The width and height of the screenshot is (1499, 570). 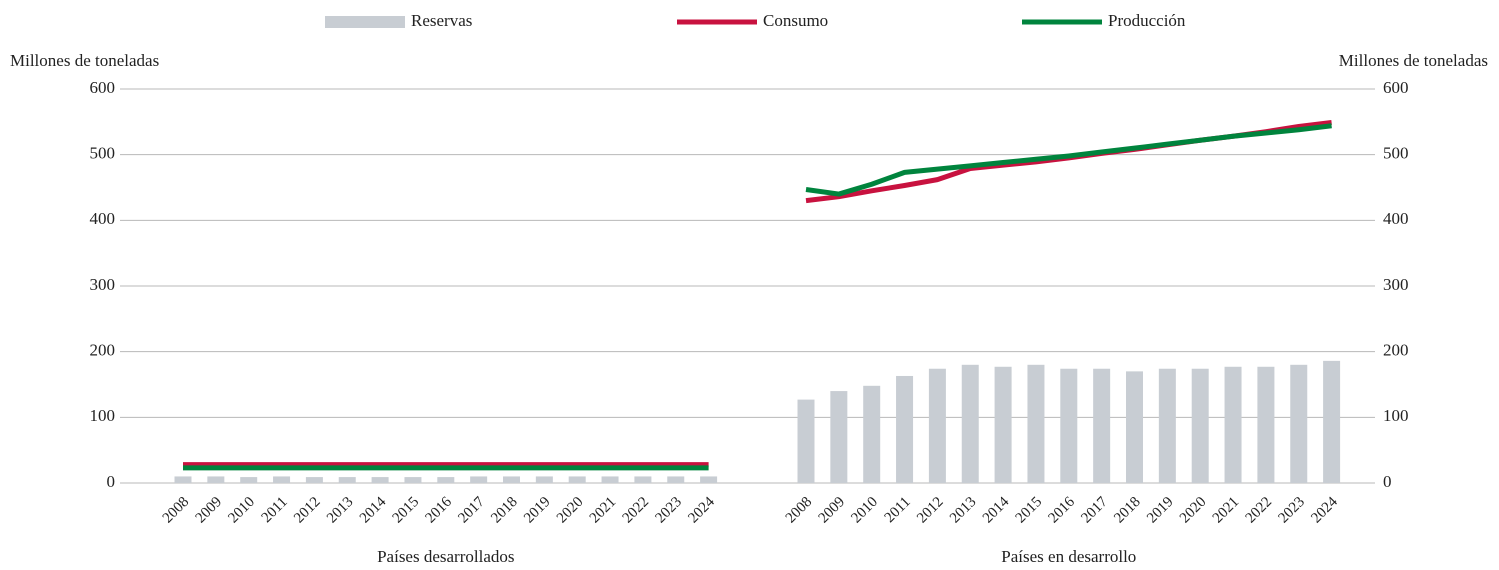 What do you see at coordinates (111, 481) in the screenshot?
I see `y-tick-label: 0` at bounding box center [111, 481].